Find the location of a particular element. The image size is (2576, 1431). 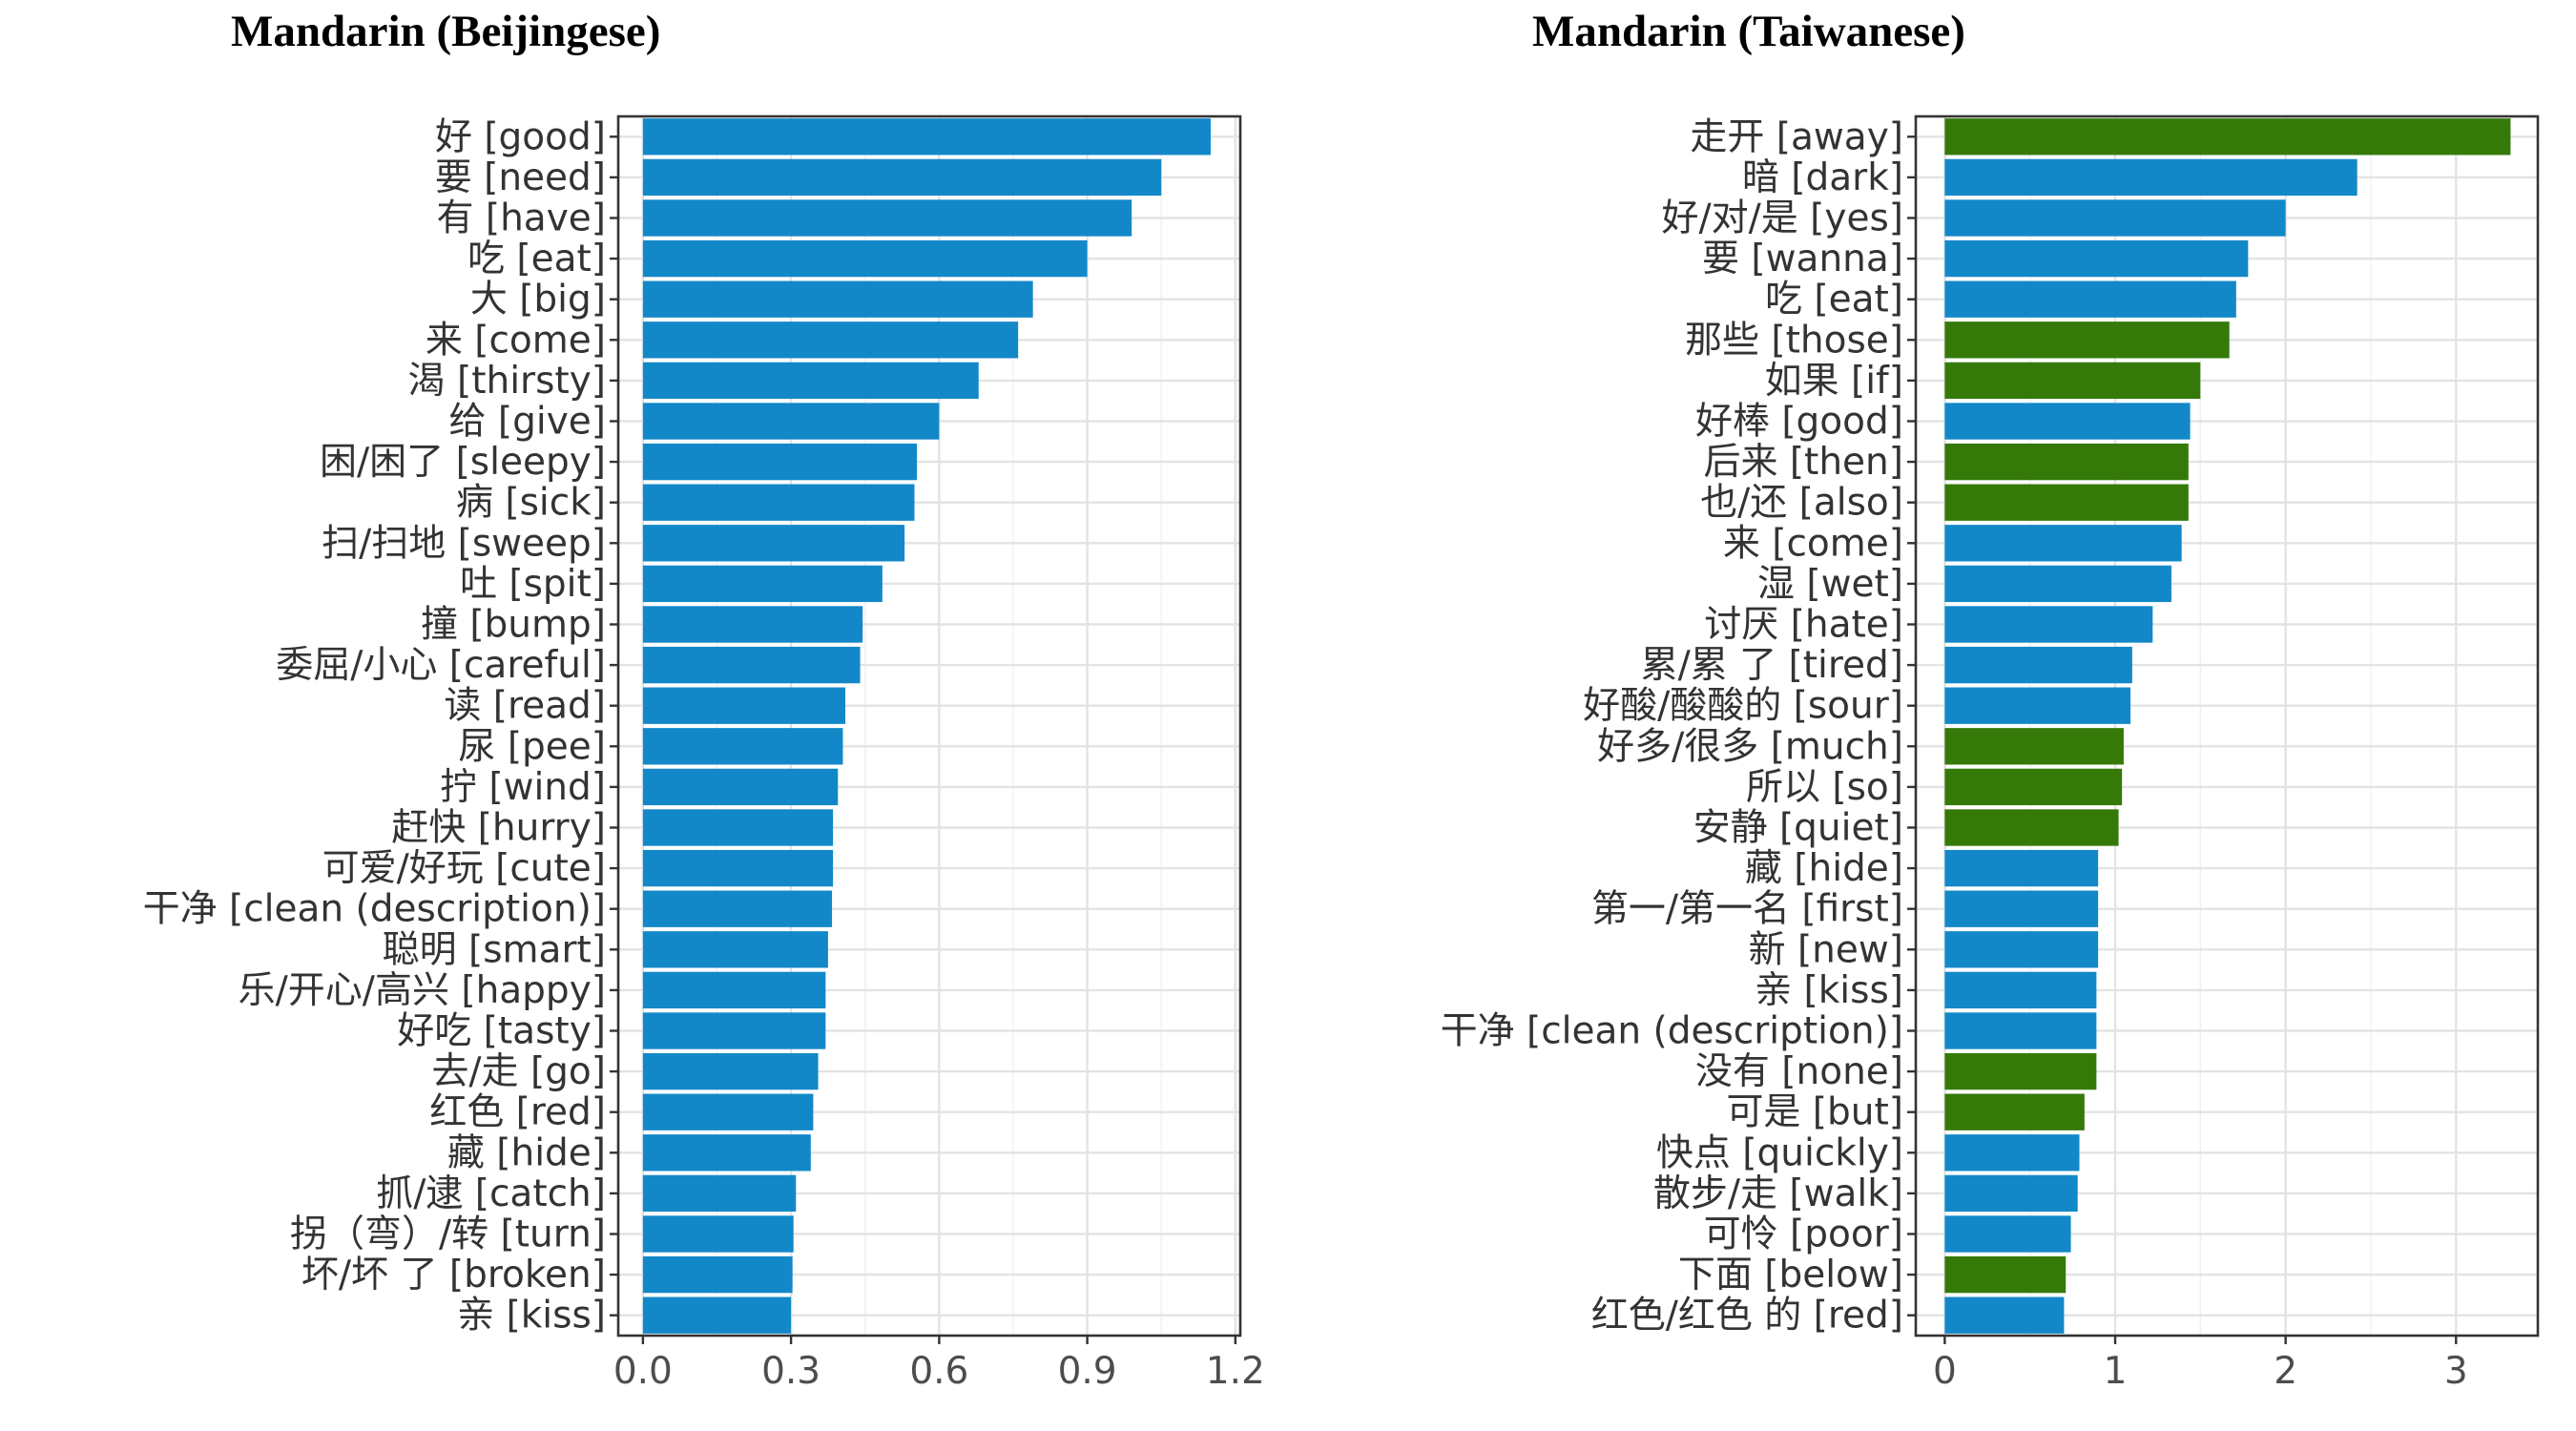

category-label: 乐/开心/高兴 [happy] is located at coordinates (422, 990).